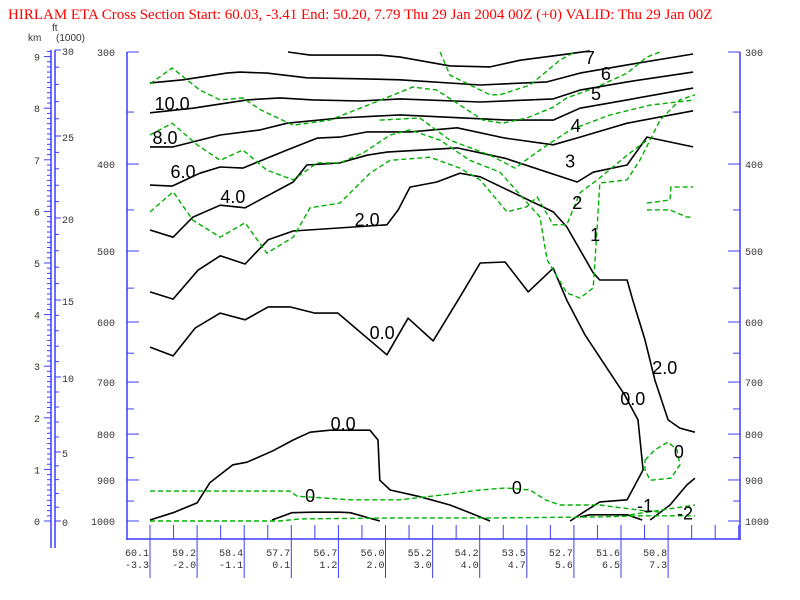  Describe the element at coordinates (561, 554) in the screenshot. I see `lat-tick-label: 52.7` at that location.